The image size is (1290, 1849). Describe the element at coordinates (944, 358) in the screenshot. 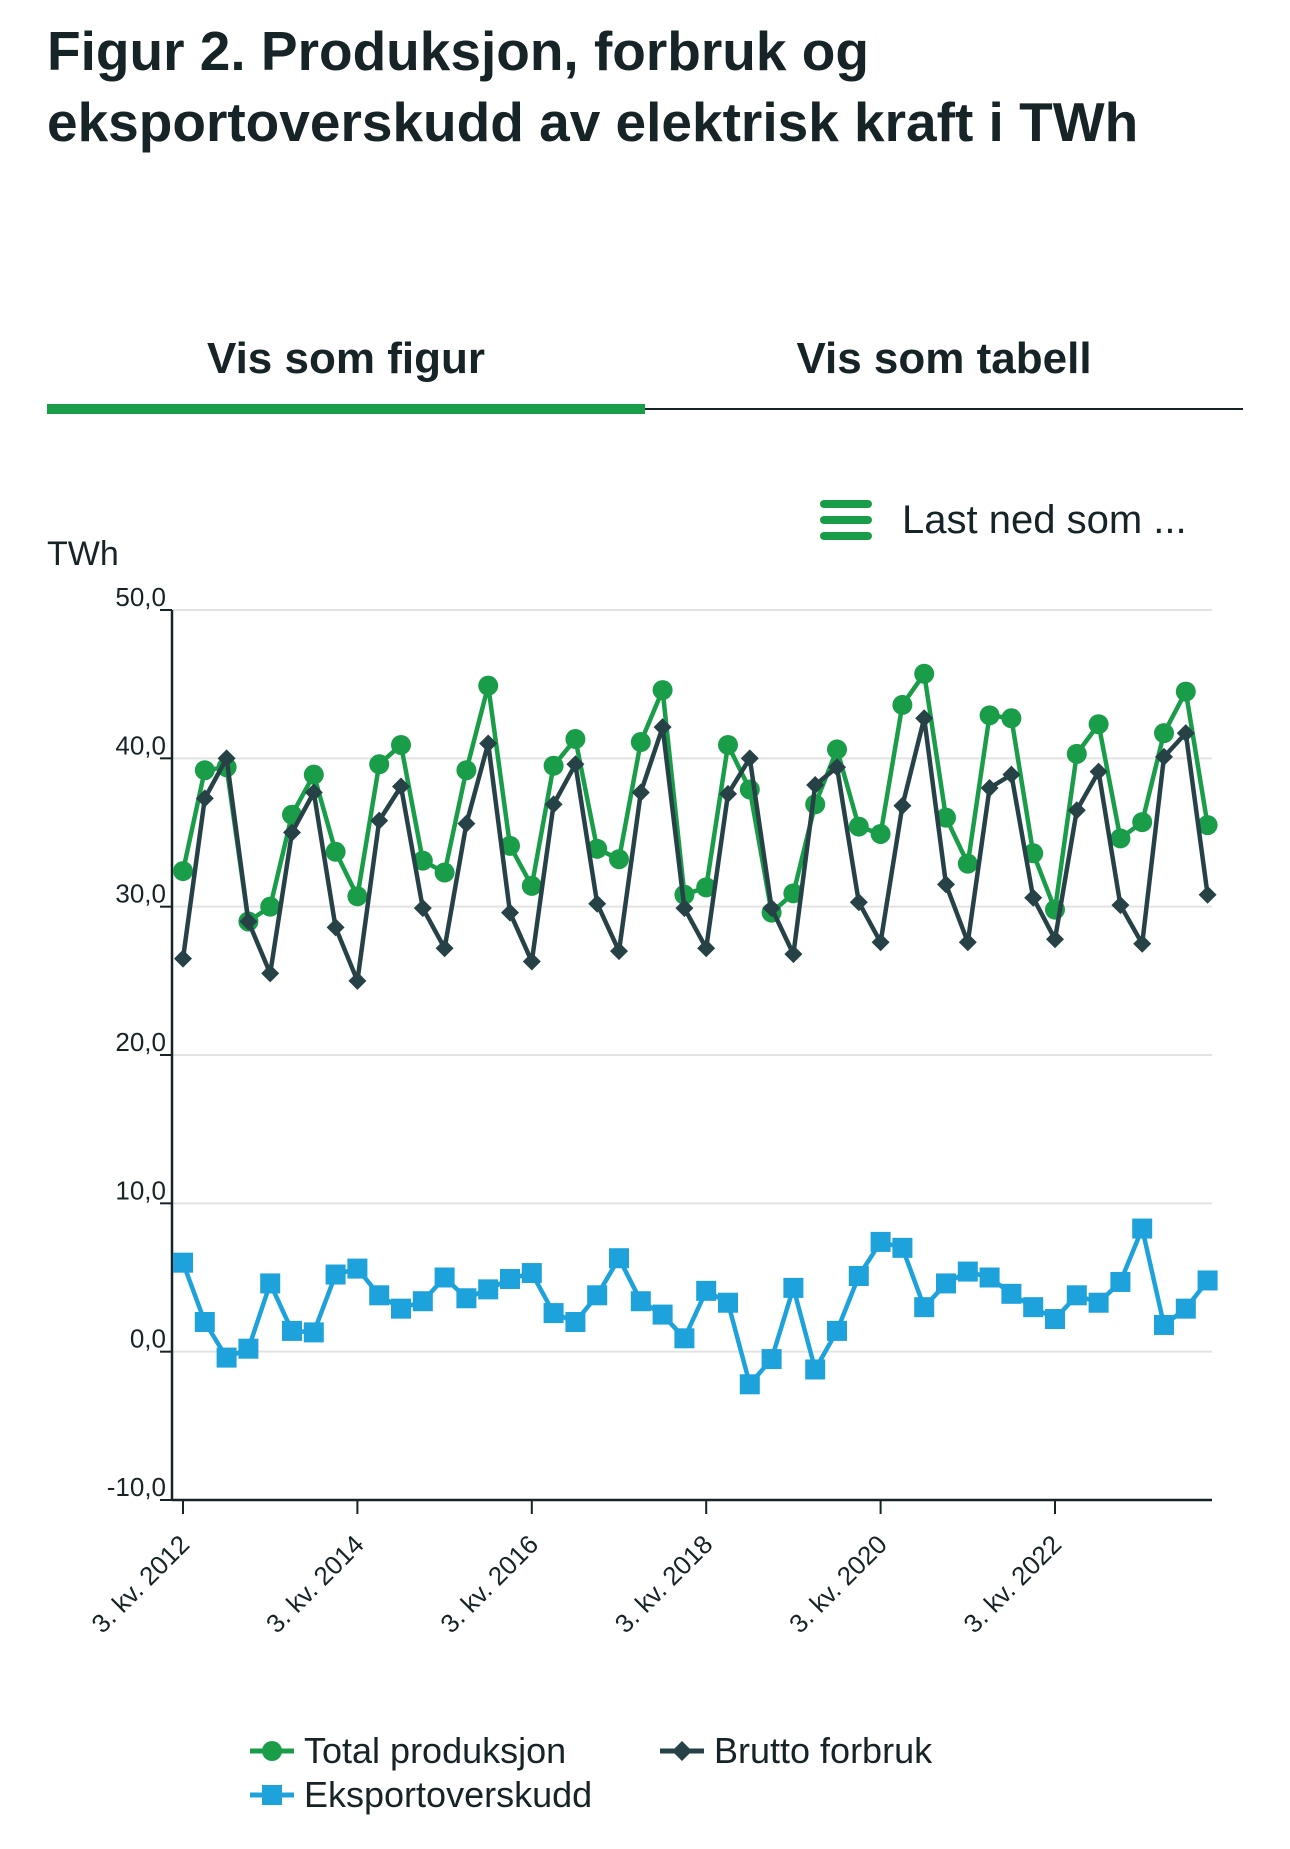

I see `tab-vis-som-tabell: Vis som tabell` at that location.